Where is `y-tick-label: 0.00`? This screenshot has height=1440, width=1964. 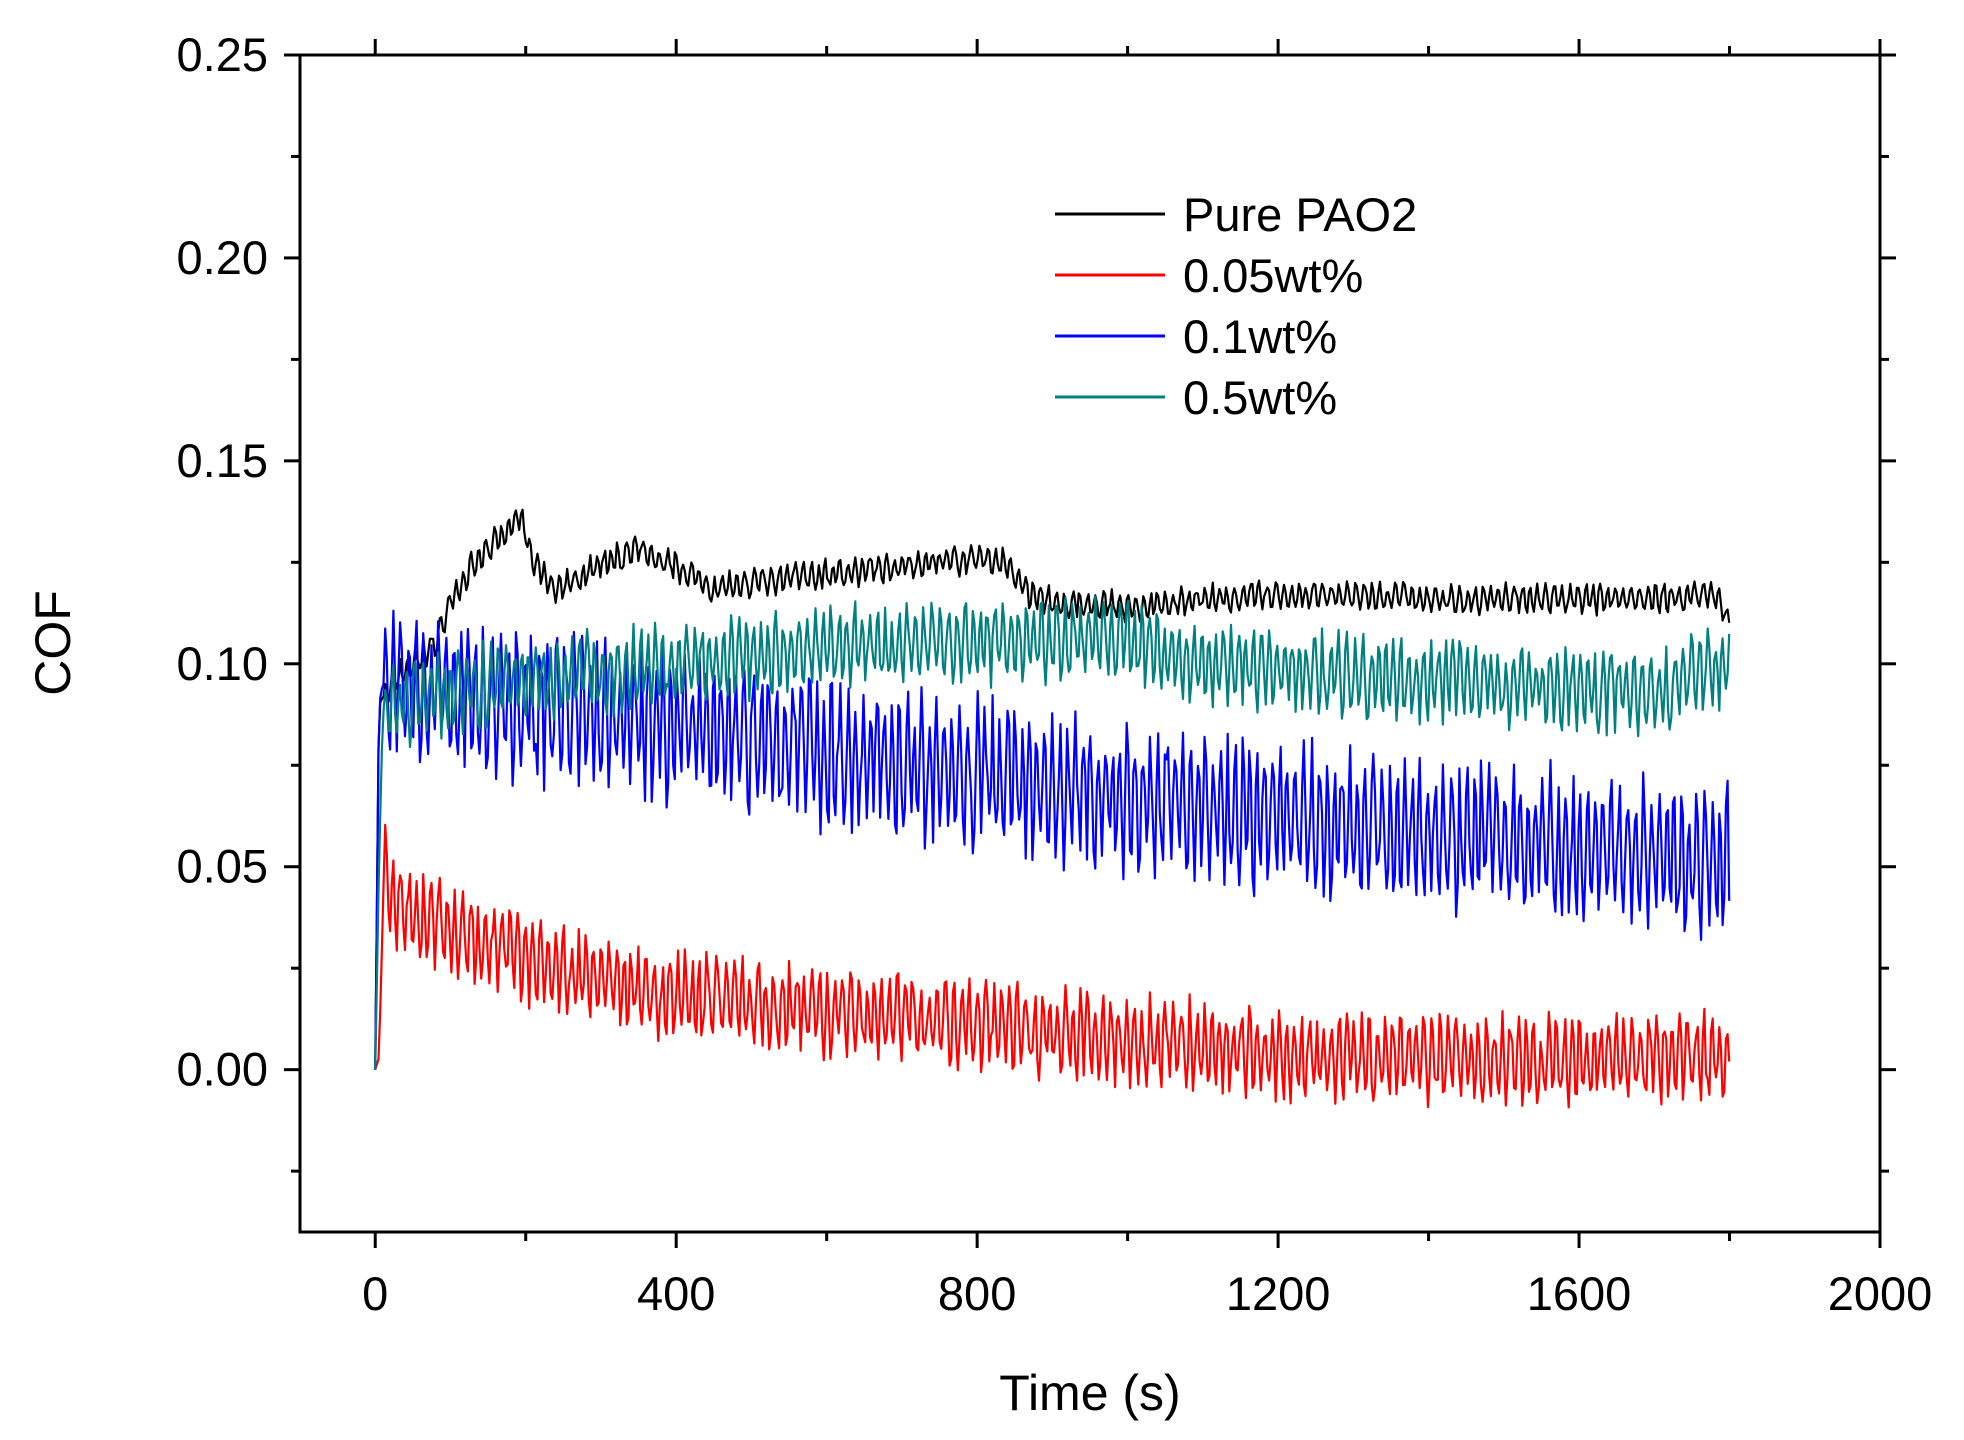 y-tick-label: 0.00 is located at coordinates (222, 1069).